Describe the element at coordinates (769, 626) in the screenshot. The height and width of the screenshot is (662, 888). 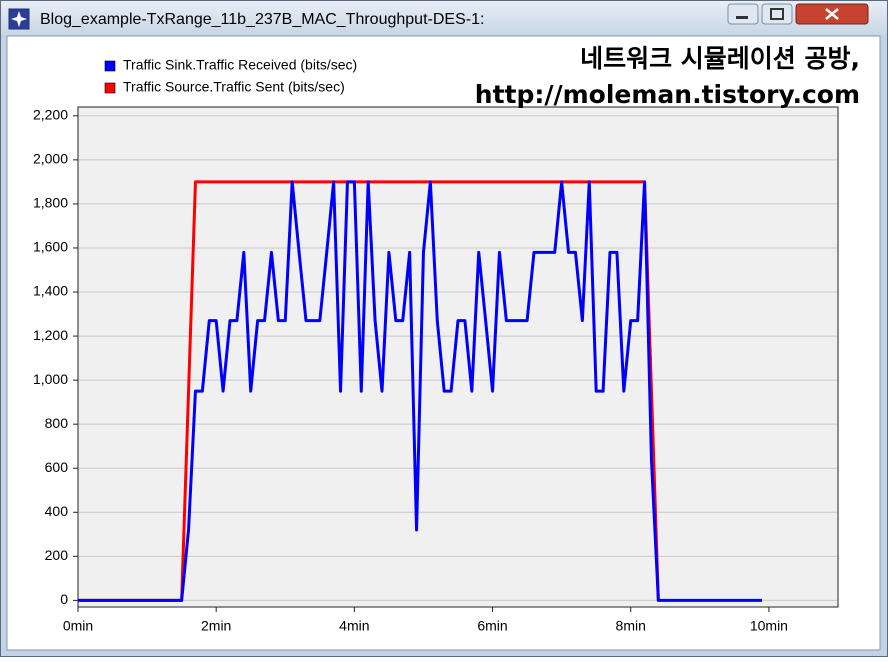
I see `x-tick-label: 10min` at that location.